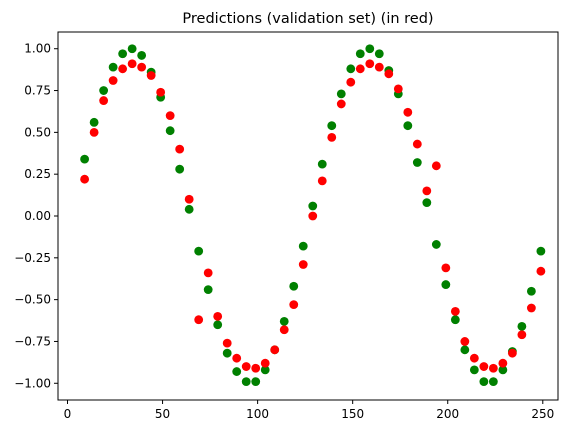 This screenshot has width=568, height=435. What do you see at coordinates (307, 19) in the screenshot?
I see `chart-title: Predictions (validation set) (in red)` at bounding box center [307, 19].